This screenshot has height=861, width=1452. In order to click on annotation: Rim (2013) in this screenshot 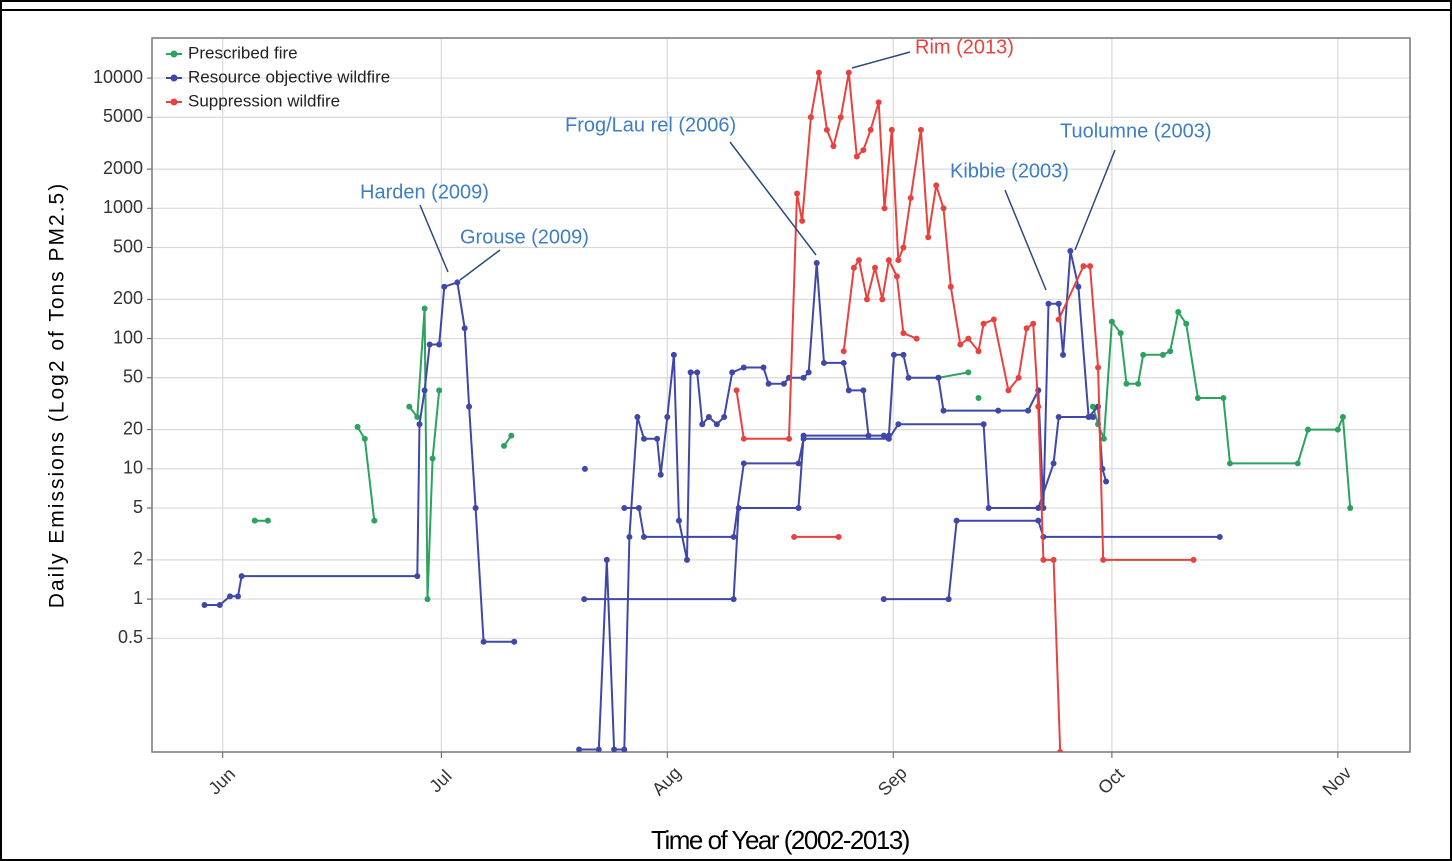, I will do `click(964, 47)`.